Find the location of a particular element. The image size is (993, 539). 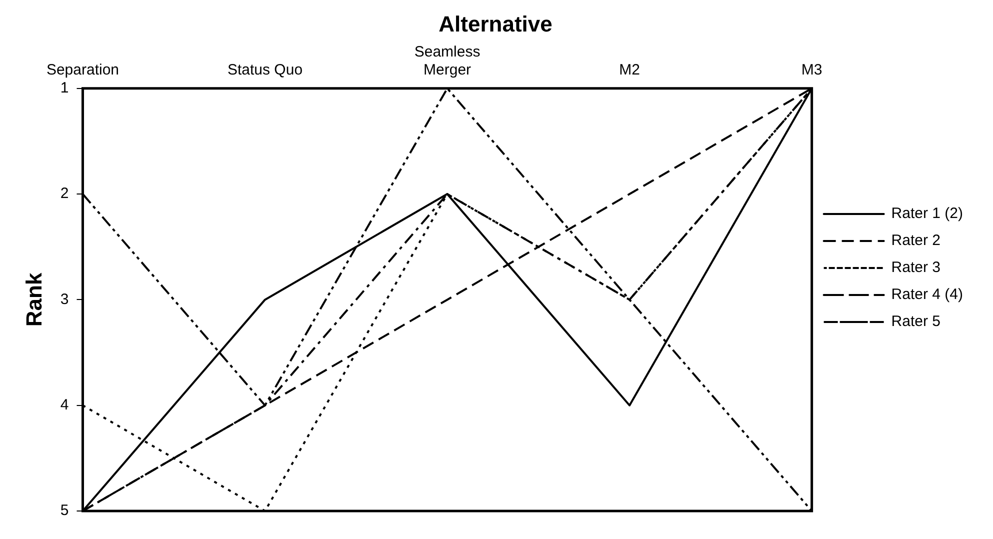

y-axis-title: Rank is located at coordinates (33, 299).